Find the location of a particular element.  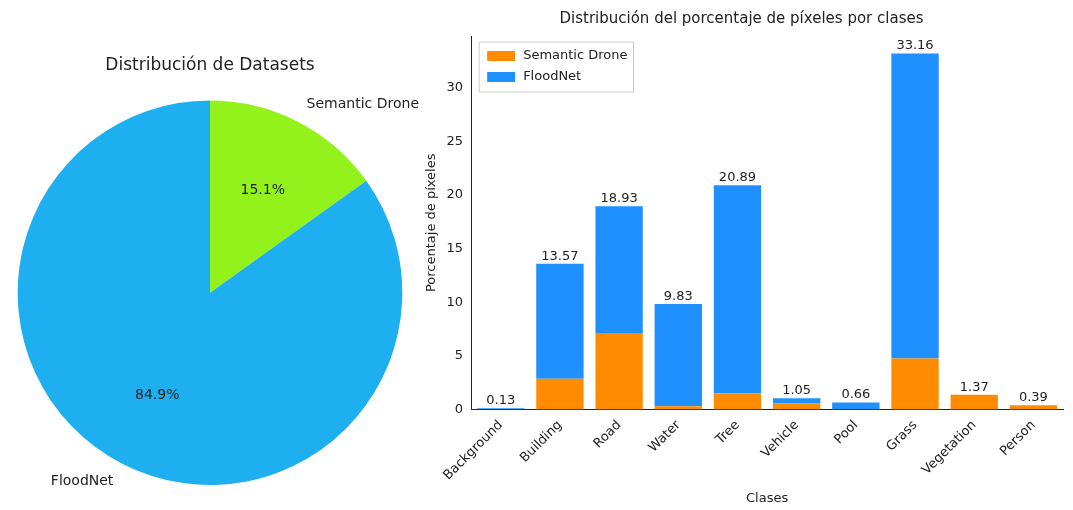

y-tick-label: 5 is located at coordinates (459, 355).